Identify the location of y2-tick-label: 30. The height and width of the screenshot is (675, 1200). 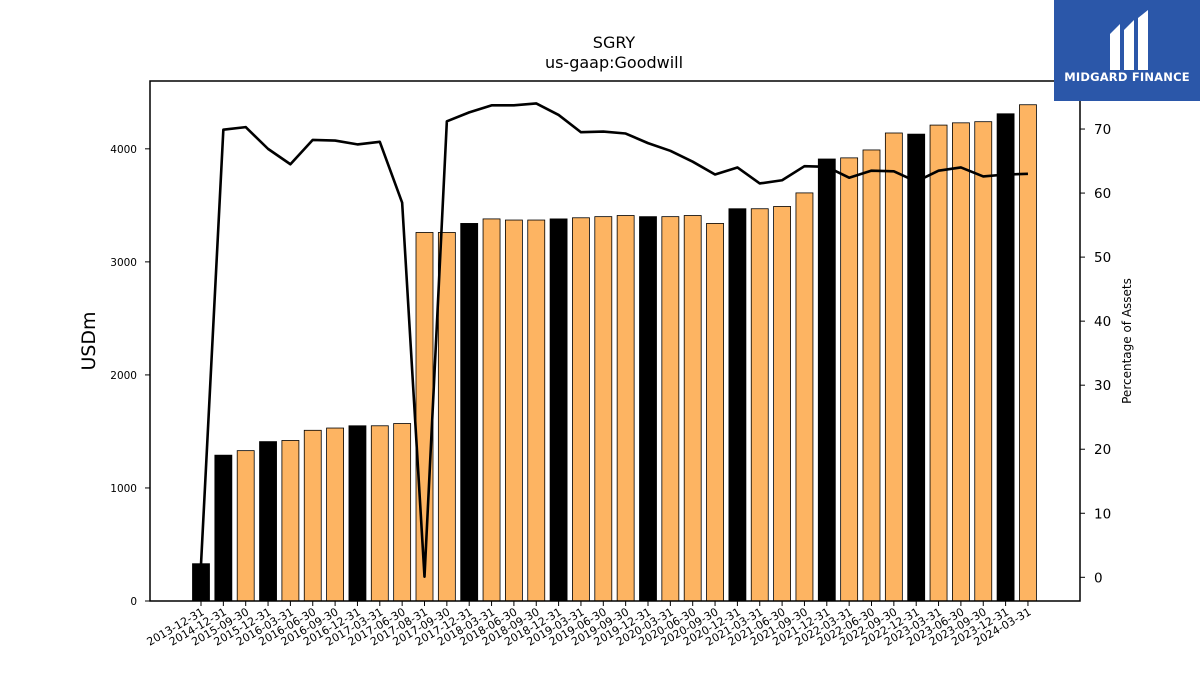
(1102, 386).